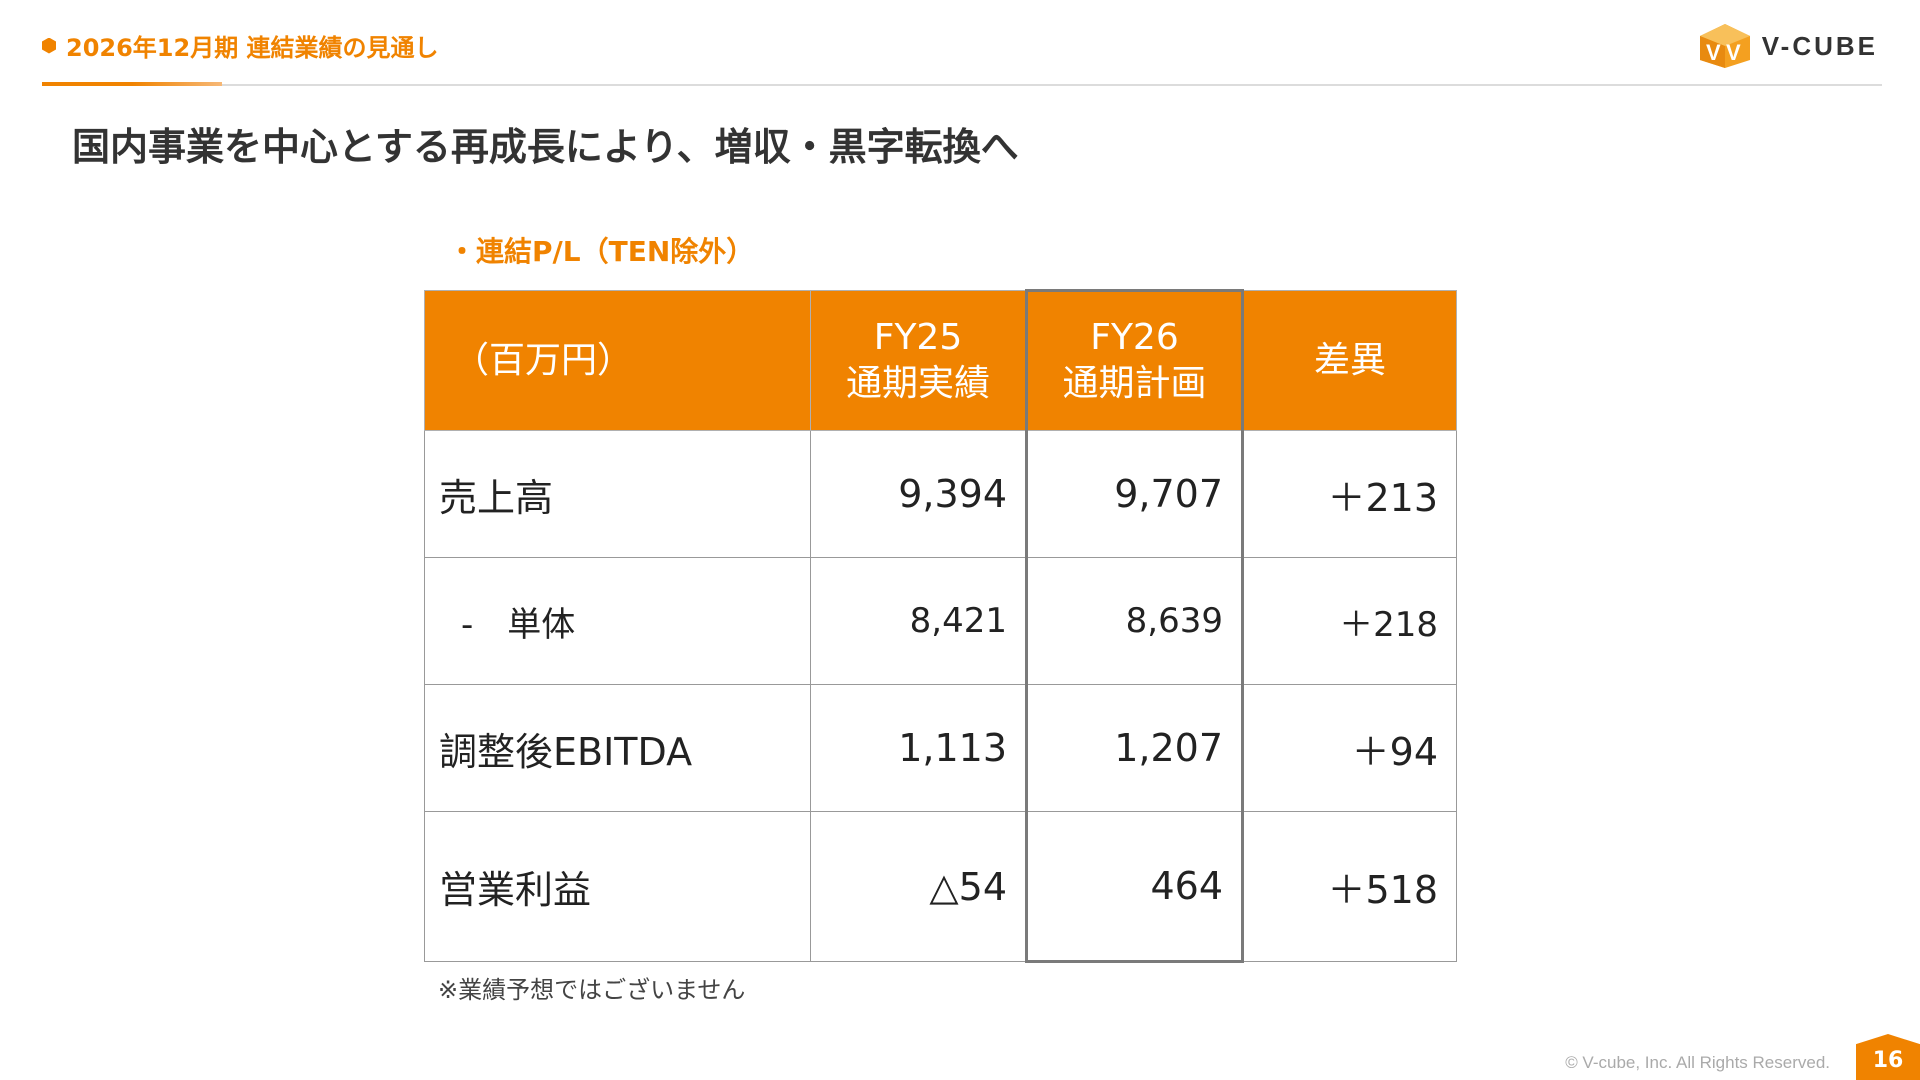 This screenshot has height=1080, width=1920. I want to click on table-row: 調整後EBITDA 1,113 1,207 ＋94, so click(940, 748).